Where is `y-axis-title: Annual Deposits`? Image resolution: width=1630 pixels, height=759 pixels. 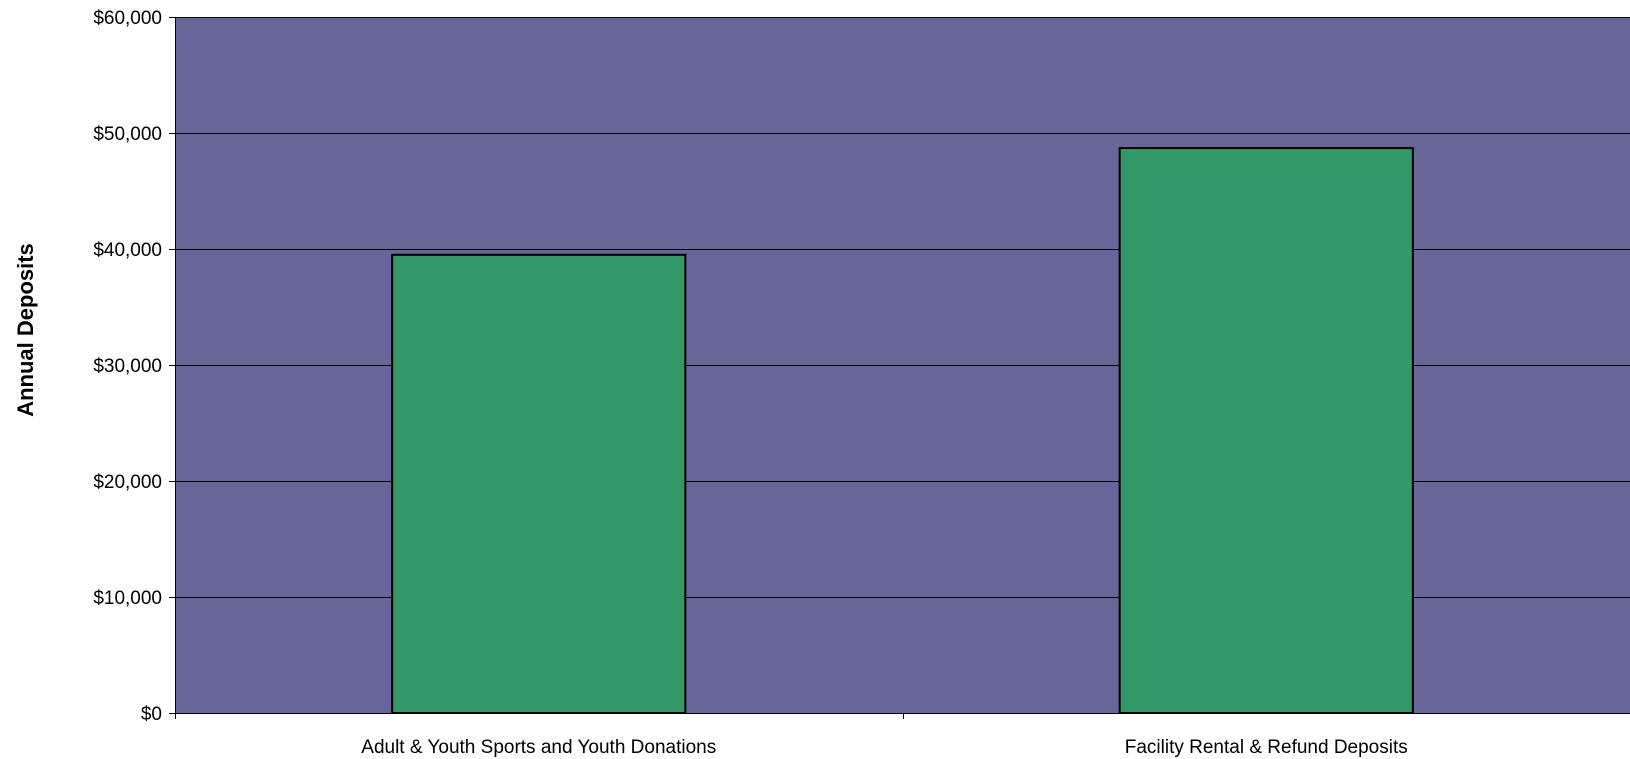 y-axis-title: Annual Deposits is located at coordinates (25, 330).